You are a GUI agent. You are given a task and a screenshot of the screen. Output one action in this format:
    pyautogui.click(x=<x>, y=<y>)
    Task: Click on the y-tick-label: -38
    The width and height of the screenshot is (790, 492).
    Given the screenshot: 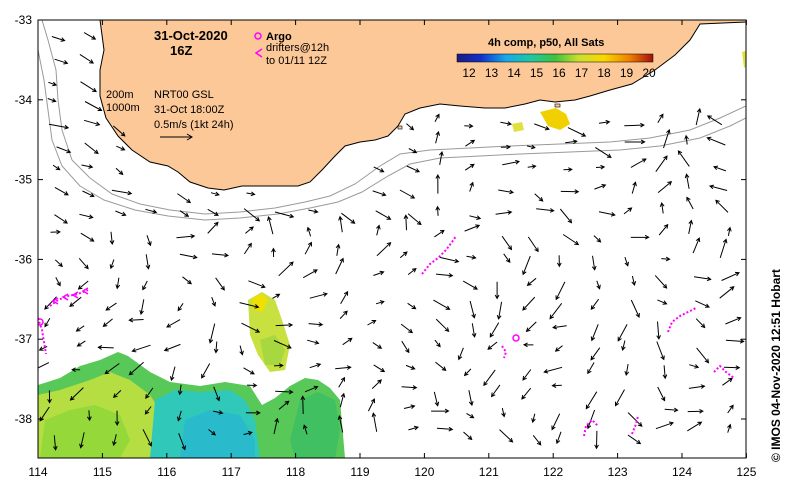 What is the action you would take?
    pyautogui.click(x=24, y=419)
    